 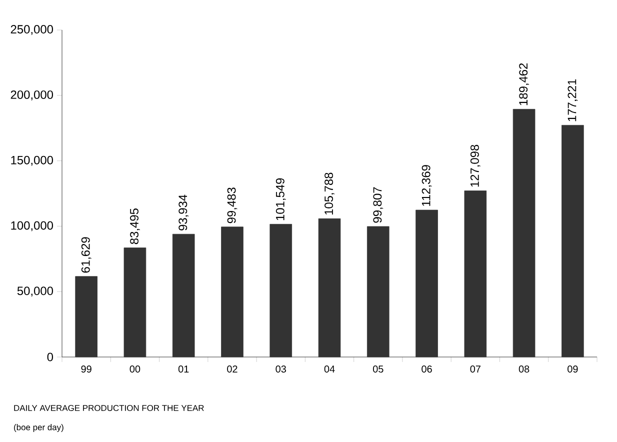 I want to click on data-label: 105,788, so click(x=329, y=193).